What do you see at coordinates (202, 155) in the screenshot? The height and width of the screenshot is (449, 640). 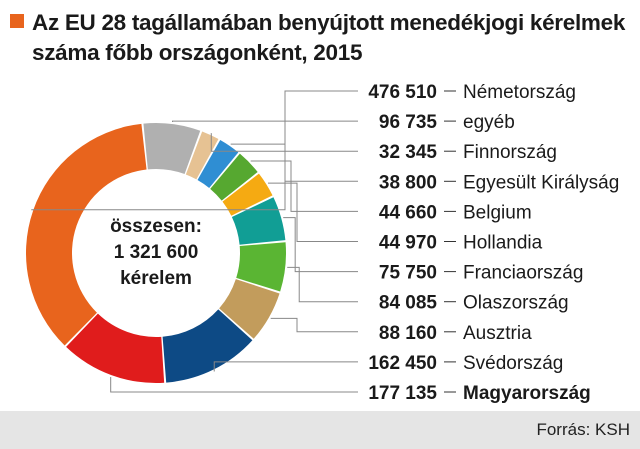 I see `slice-finnorszag` at bounding box center [202, 155].